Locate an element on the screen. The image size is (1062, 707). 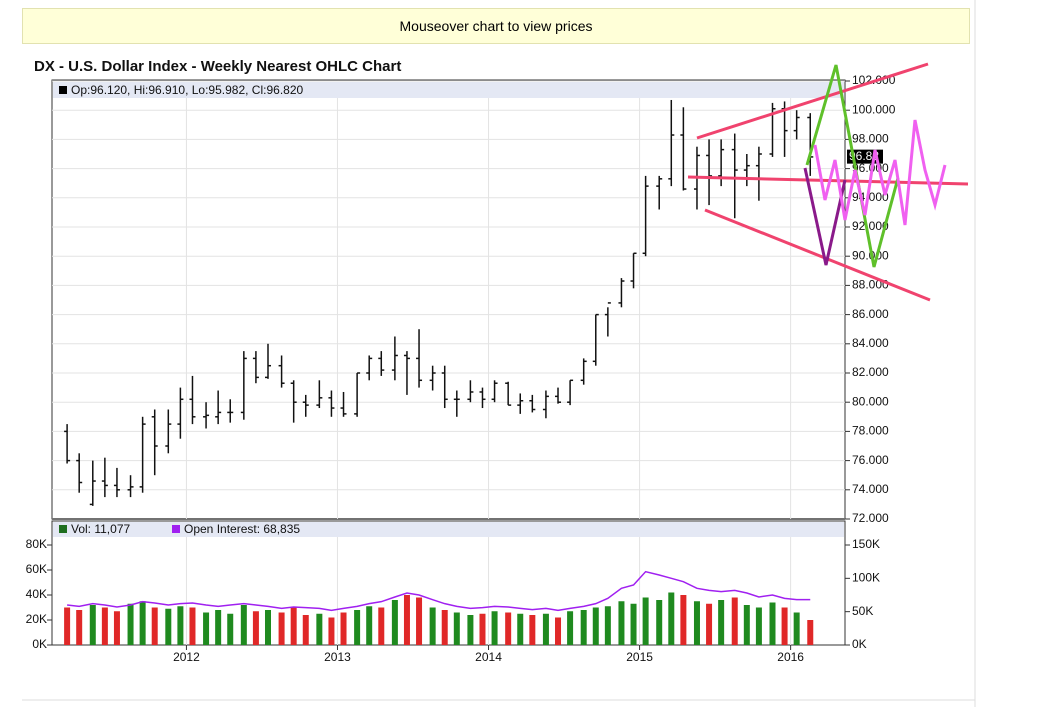
y-tick-label: 100.000 is located at coordinates (874, 109).